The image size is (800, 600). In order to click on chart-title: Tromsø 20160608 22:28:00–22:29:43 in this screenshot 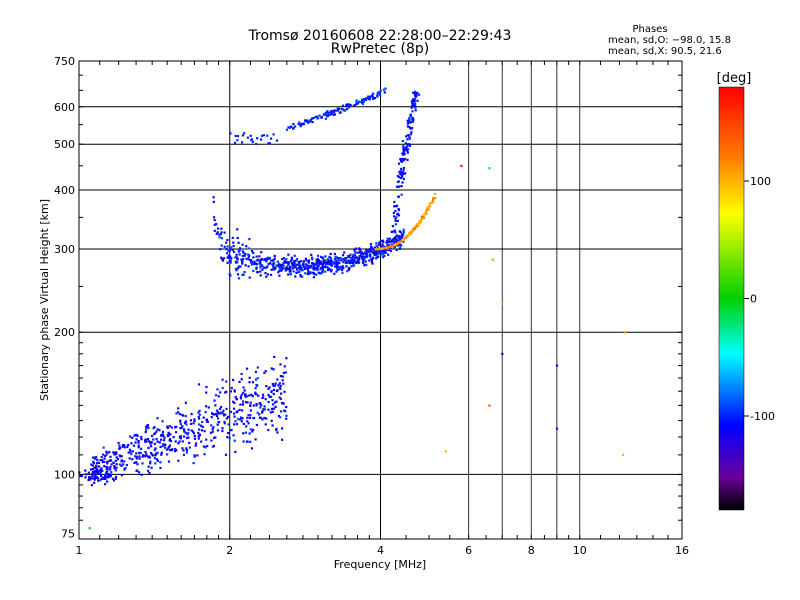, I will do `click(380, 36)`.